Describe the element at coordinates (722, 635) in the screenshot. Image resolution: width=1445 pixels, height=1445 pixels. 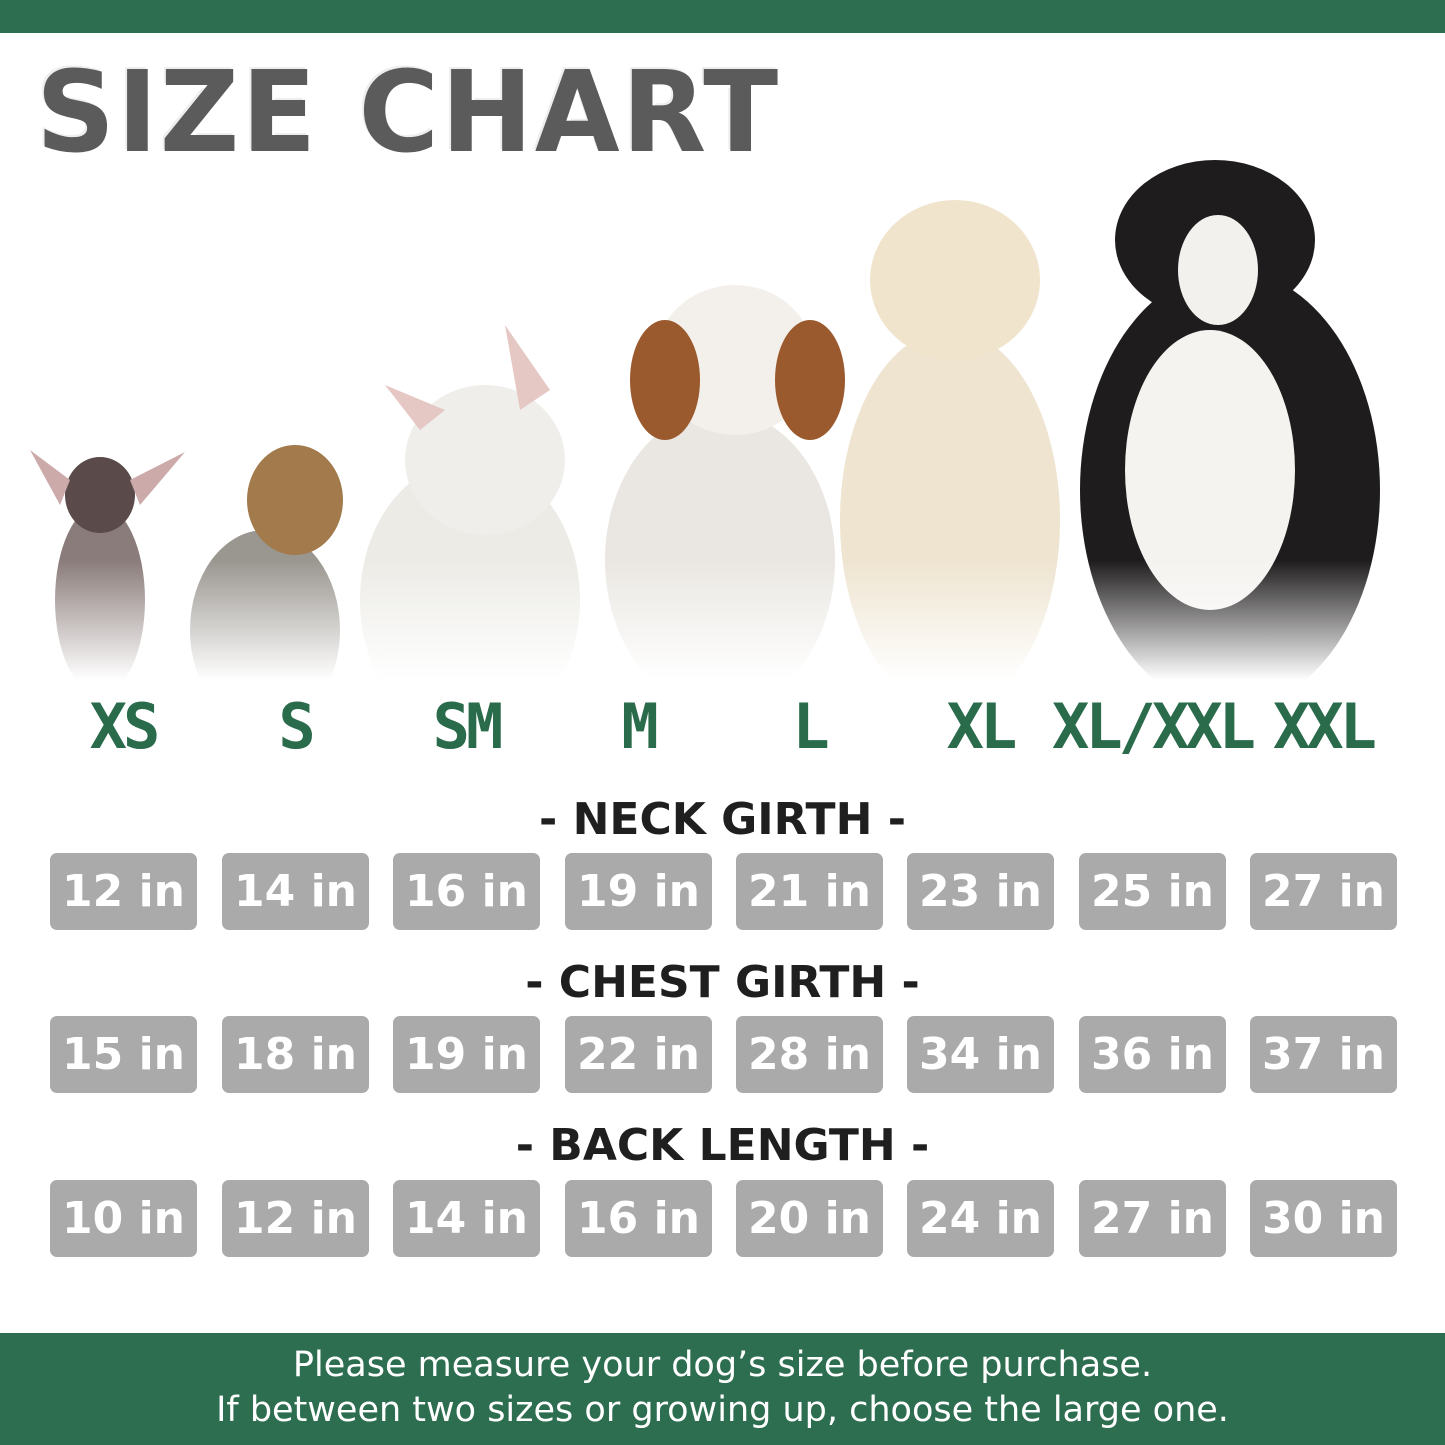
I see `photo-fade` at that location.